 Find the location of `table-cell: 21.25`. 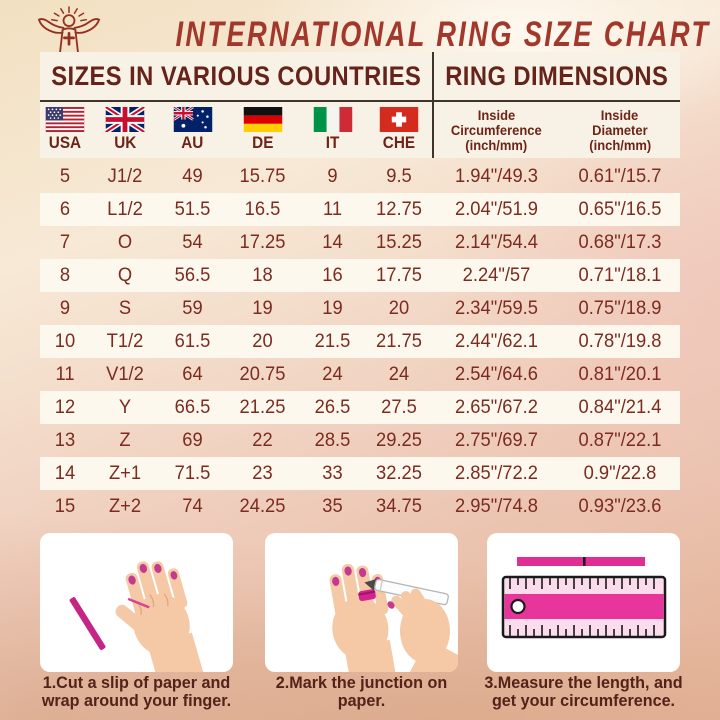

table-cell: 21.25 is located at coordinates (262, 407).